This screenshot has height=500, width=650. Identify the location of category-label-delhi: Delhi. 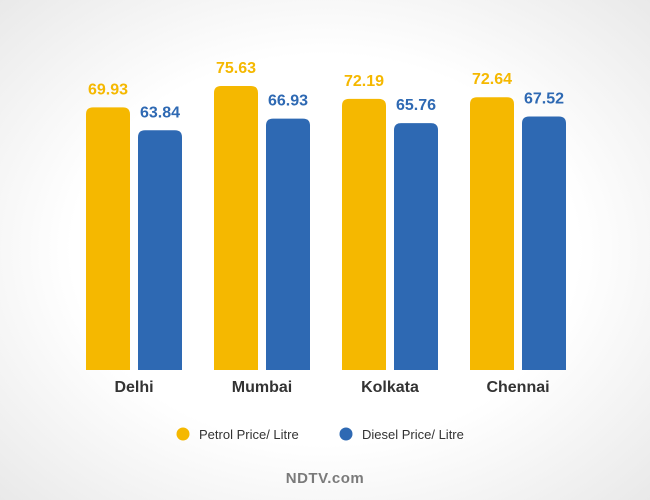
(133, 387).